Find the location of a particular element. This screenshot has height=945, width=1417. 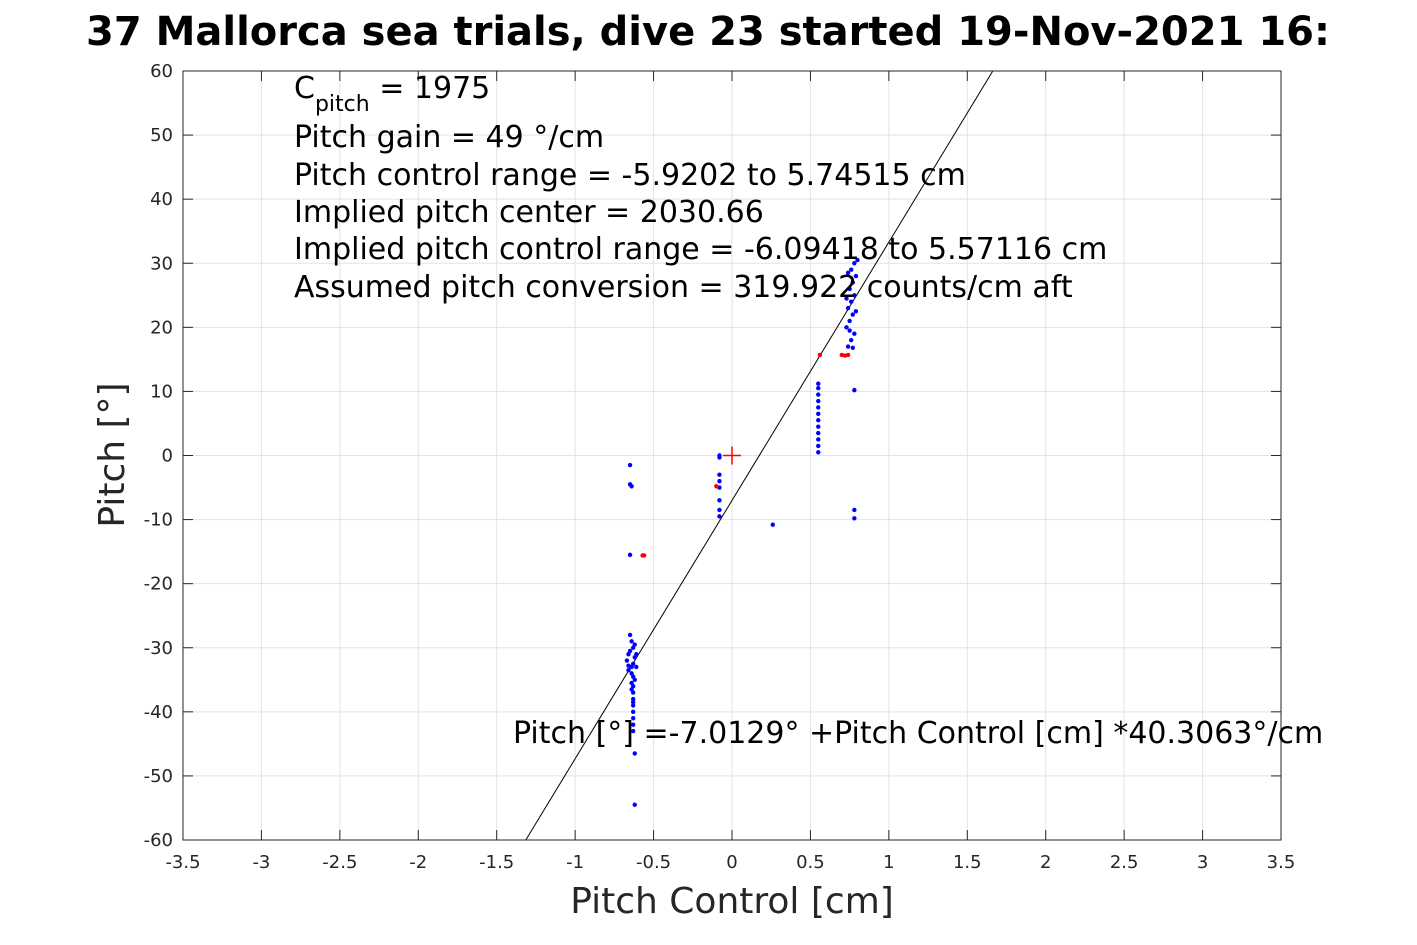

annotation-pitch-gain: Pitch gain = 49 °/cm is located at coordinates (449, 137).